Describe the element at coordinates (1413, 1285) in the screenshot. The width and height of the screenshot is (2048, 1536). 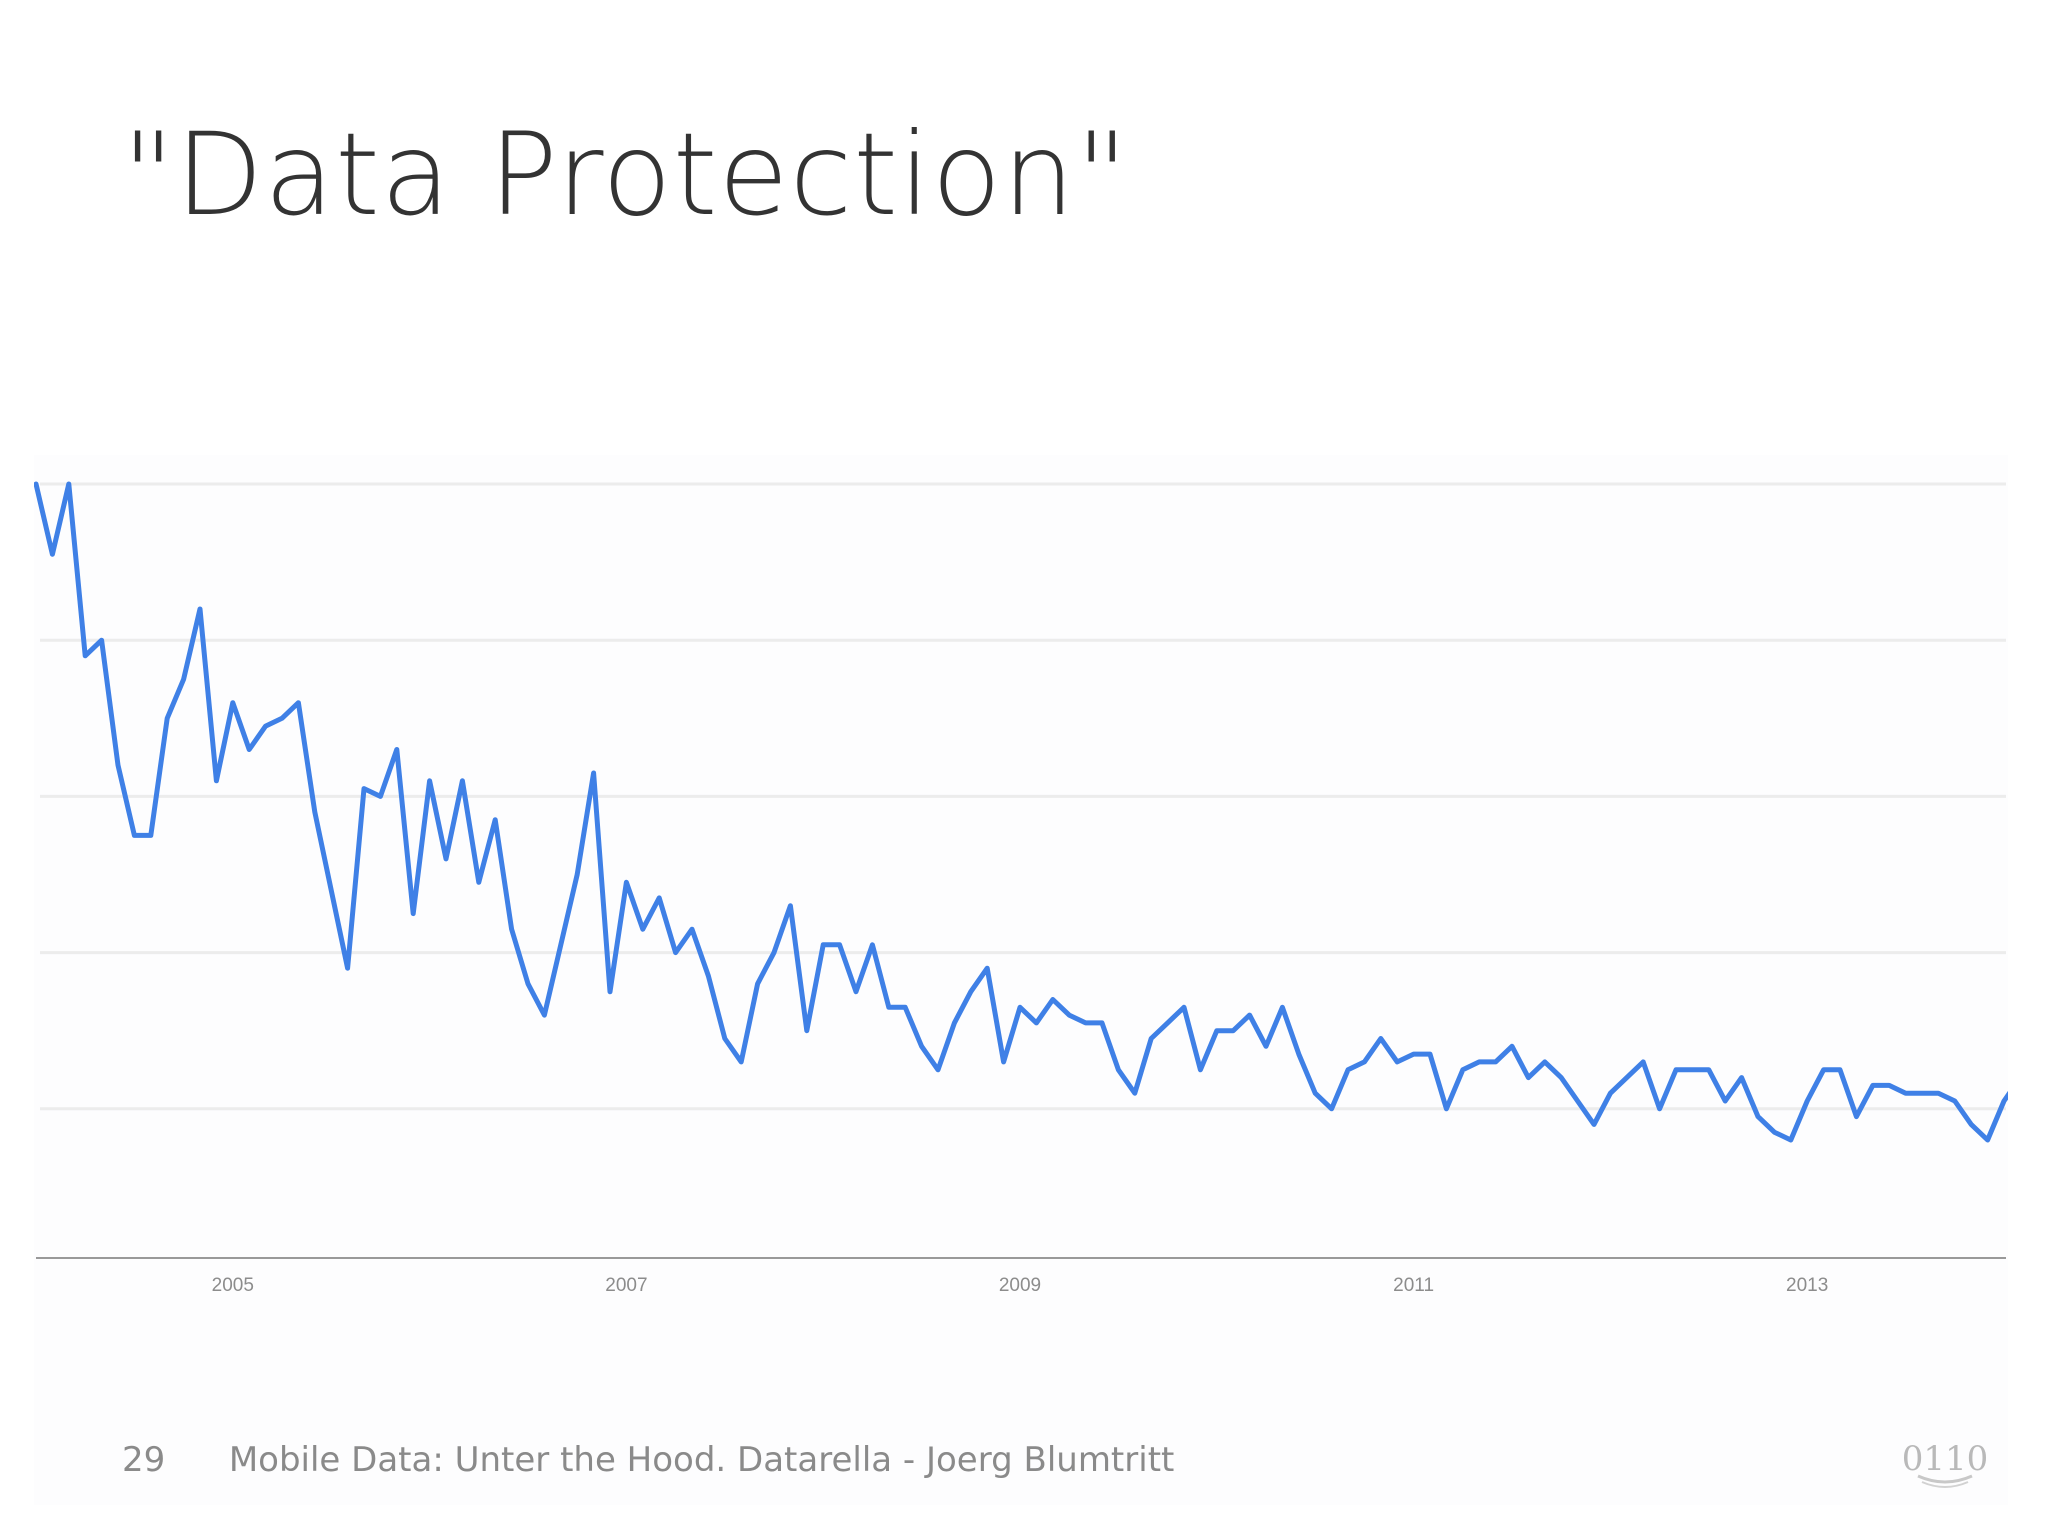
I see `x-tick-label-2011: 2011` at that location.